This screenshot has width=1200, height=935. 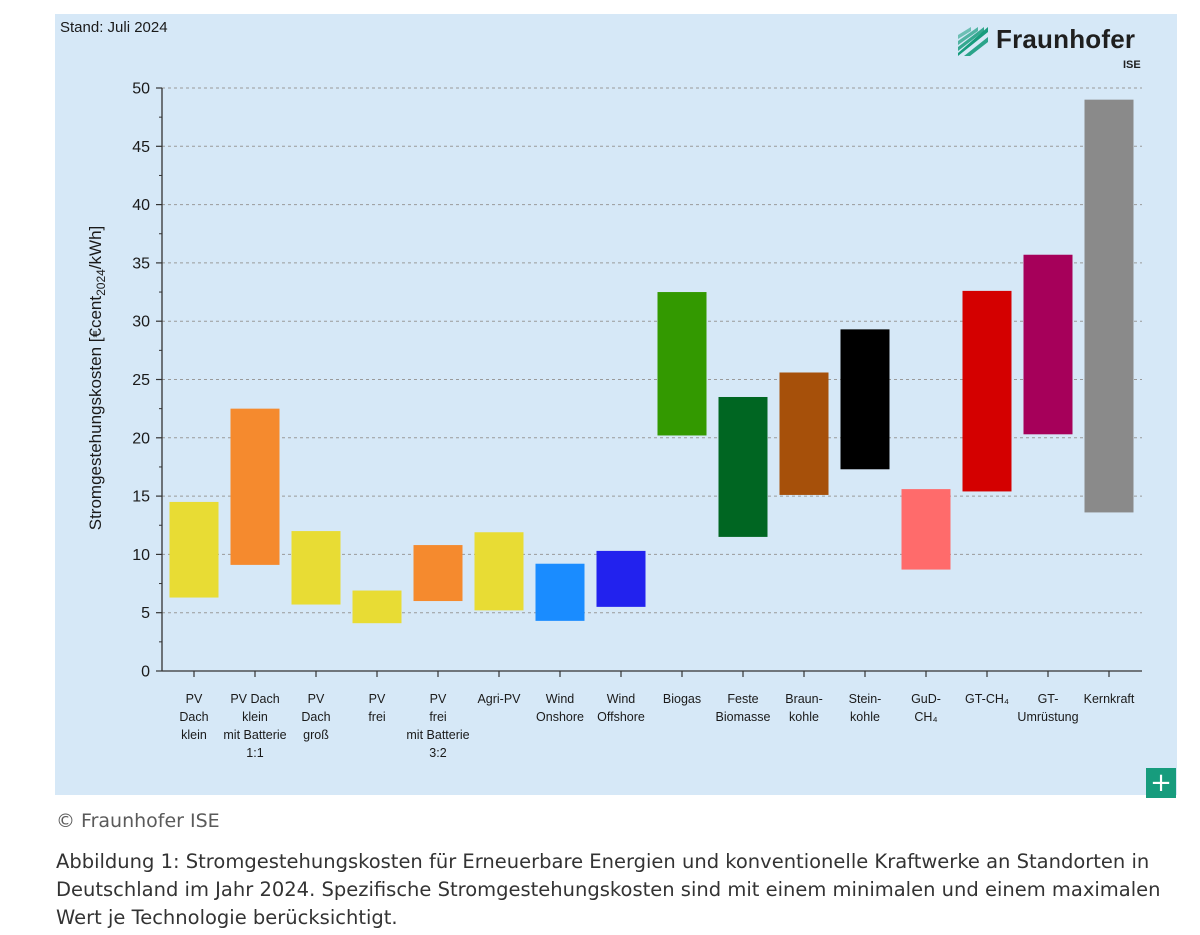 What do you see at coordinates (1132, 65) in the screenshot?
I see `logo-sub: ISE` at bounding box center [1132, 65].